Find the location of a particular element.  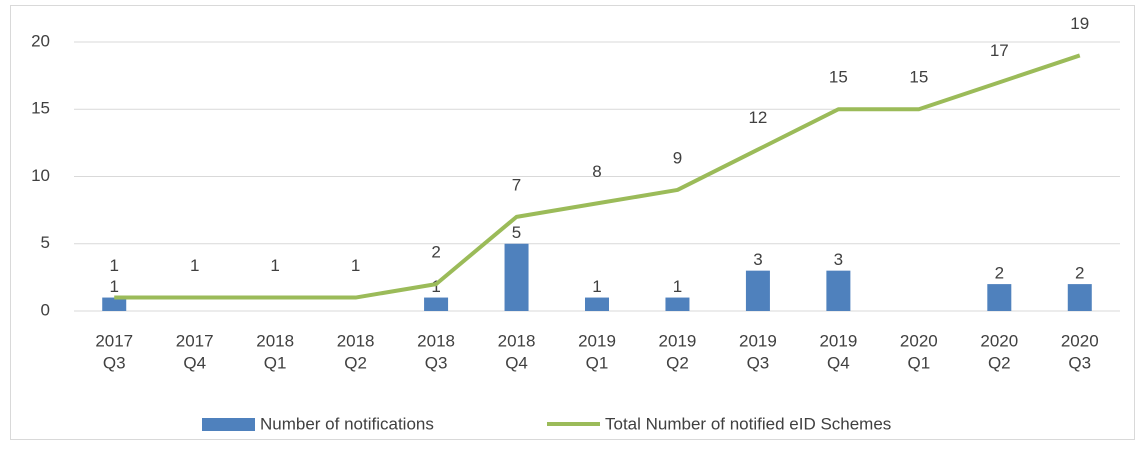

y-tick-label: 15 is located at coordinates (40, 108).